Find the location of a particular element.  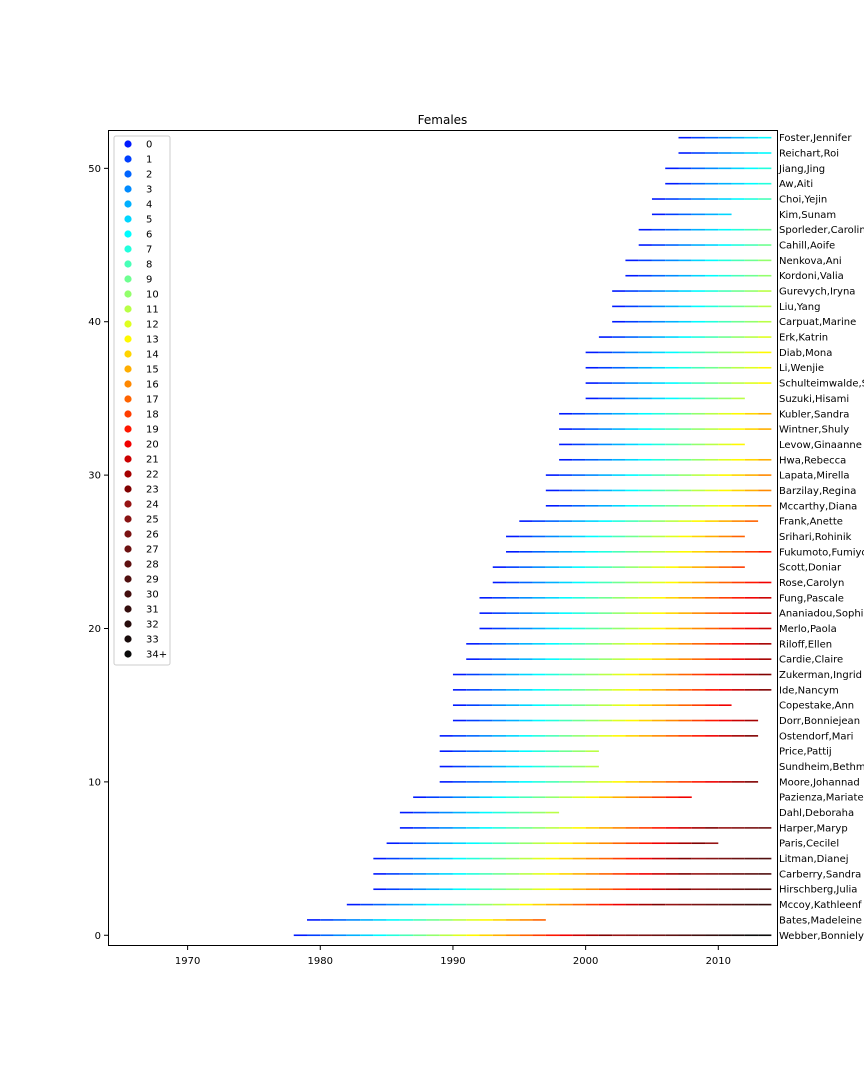

series-label: Schulteimwalde,S is located at coordinates (821, 384).